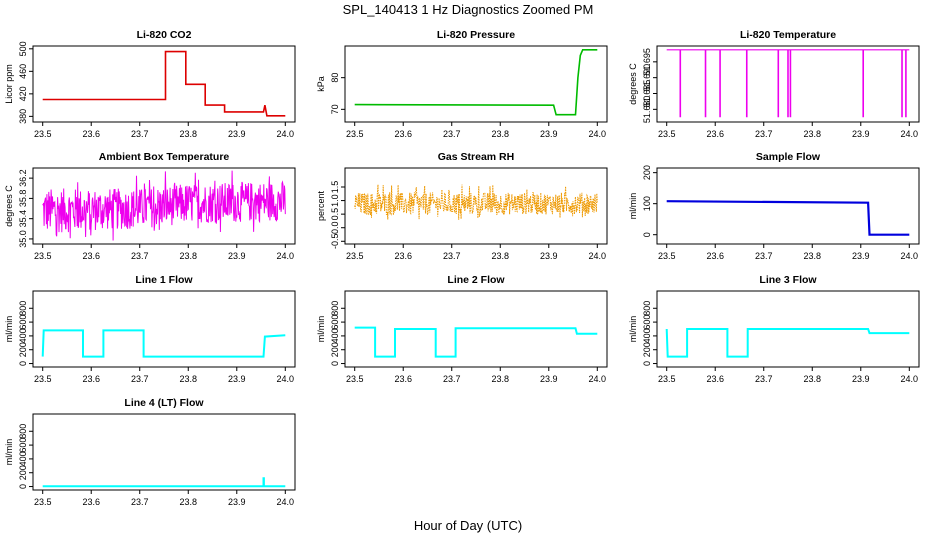  What do you see at coordinates (335, 187) in the screenshot?
I see `y-tick-label: 1.5` at bounding box center [335, 187].